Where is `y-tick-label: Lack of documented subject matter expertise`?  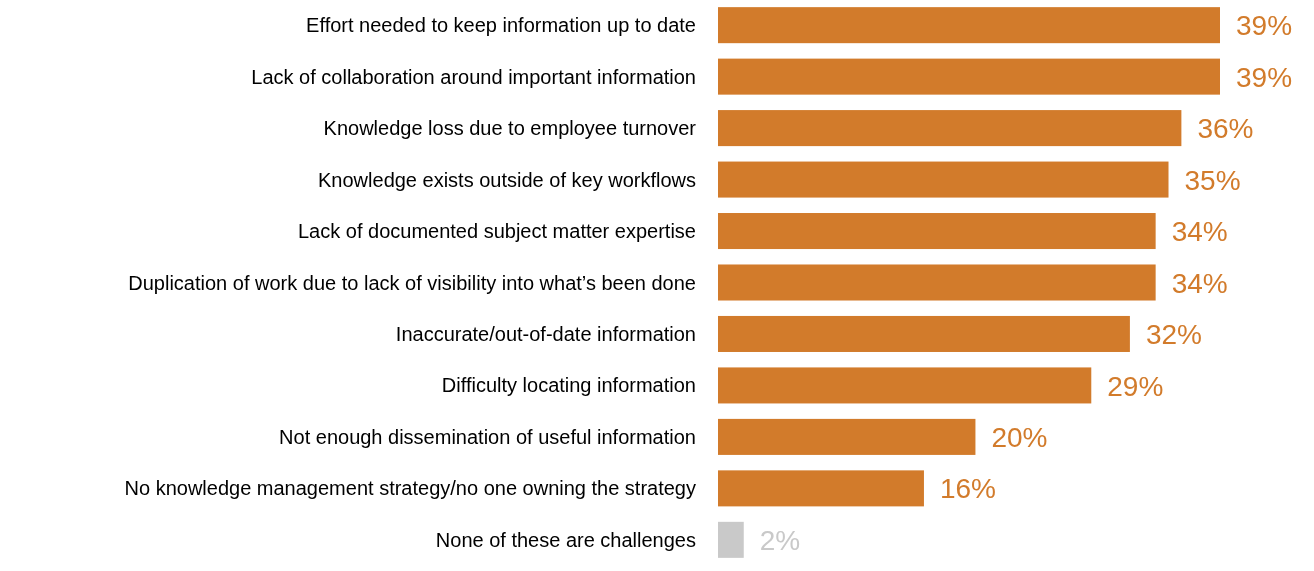 y-tick-label: Lack of documented subject matter expertise is located at coordinates (497, 231).